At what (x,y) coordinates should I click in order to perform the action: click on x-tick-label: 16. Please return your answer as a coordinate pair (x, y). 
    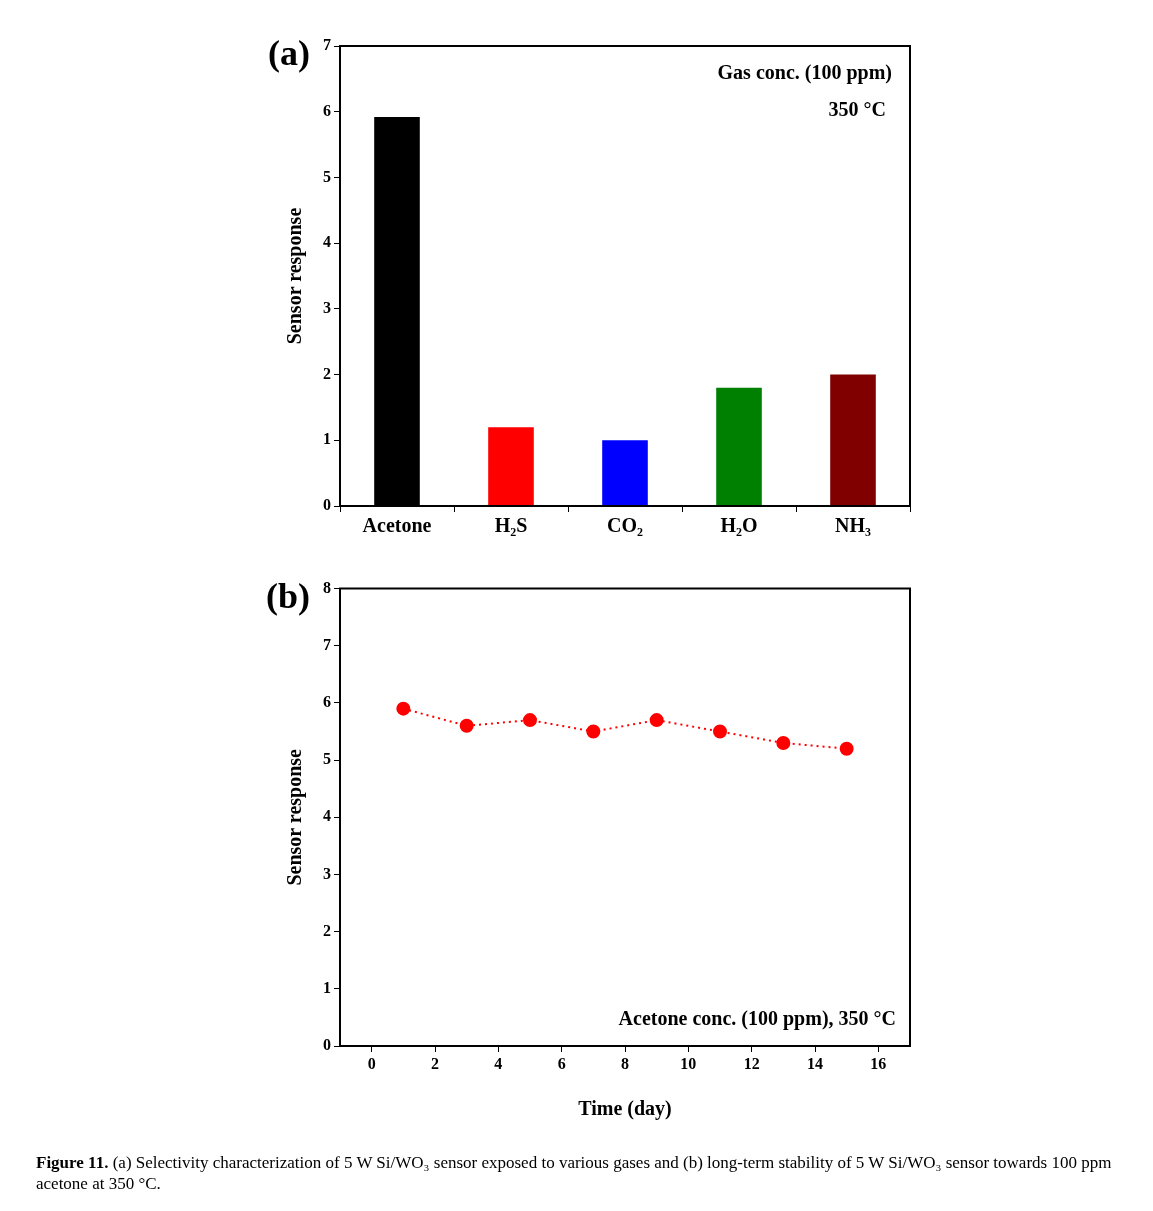
    Looking at the image, I should click on (878, 1063).